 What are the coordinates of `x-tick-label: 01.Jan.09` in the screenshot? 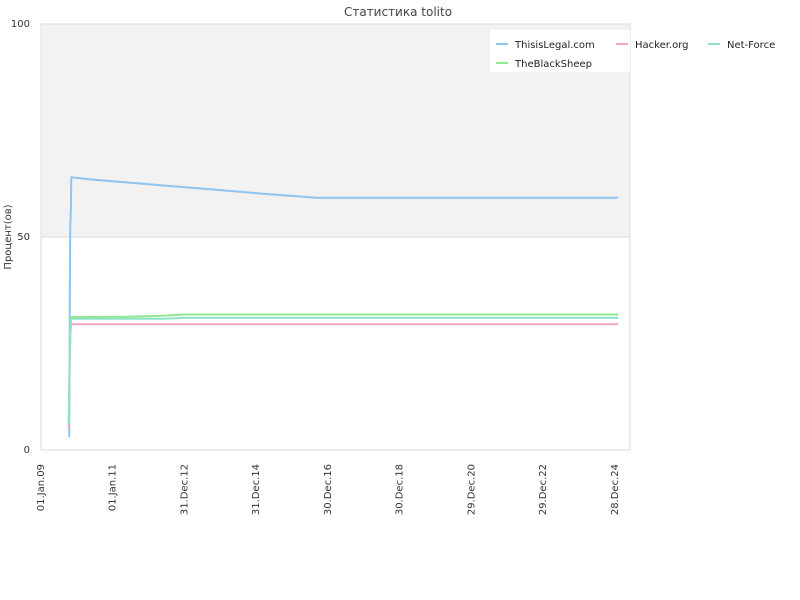 It's located at (41, 487).